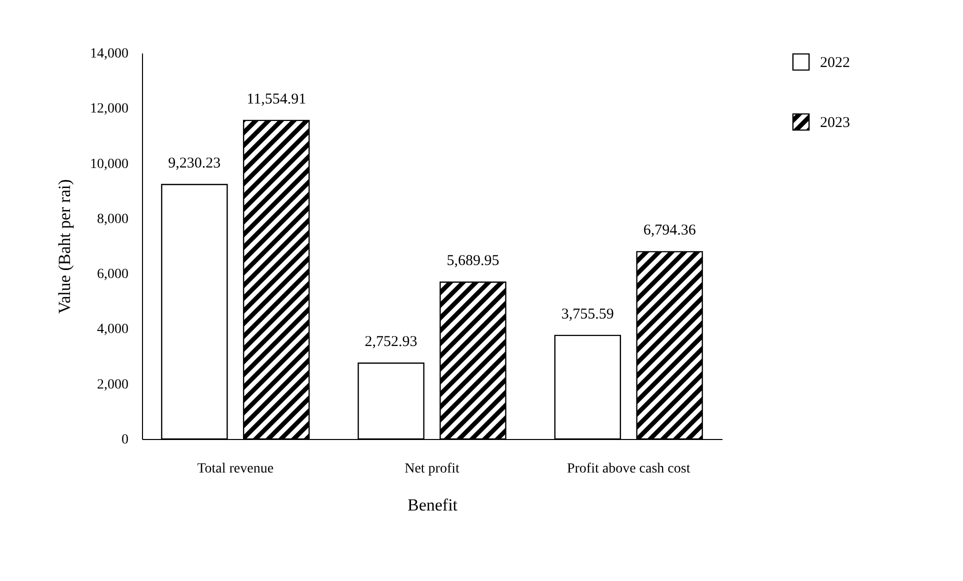  Describe the element at coordinates (669, 230) in the screenshot. I see `data-label: 6,794.36` at that location.